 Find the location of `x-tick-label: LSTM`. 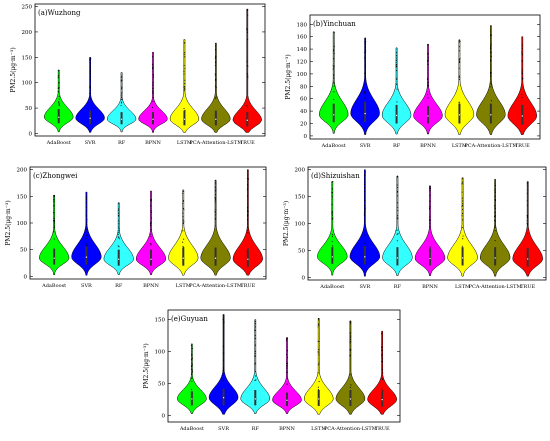

x-tick-label: LSTM is located at coordinates (462, 287).